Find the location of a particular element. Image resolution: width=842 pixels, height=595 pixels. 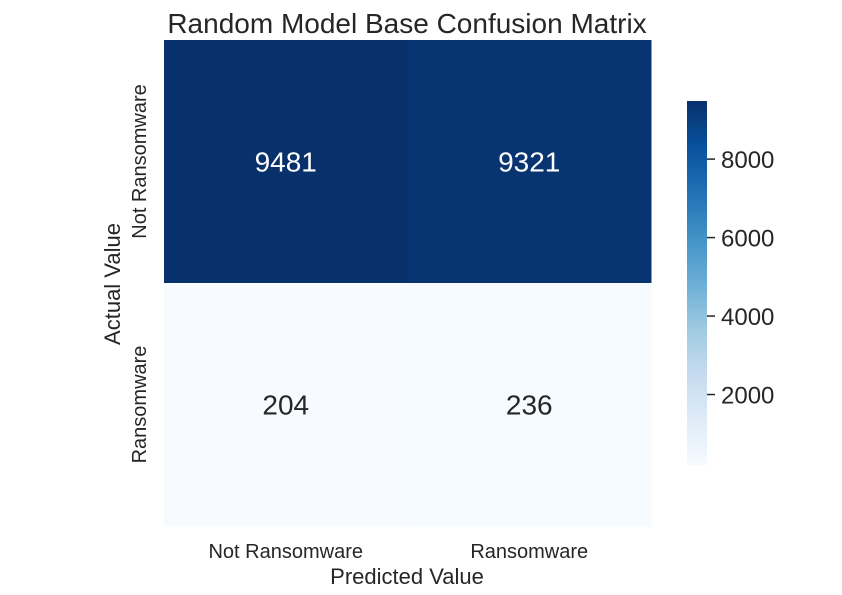

x-tick-label: Ransomware is located at coordinates (529, 552).